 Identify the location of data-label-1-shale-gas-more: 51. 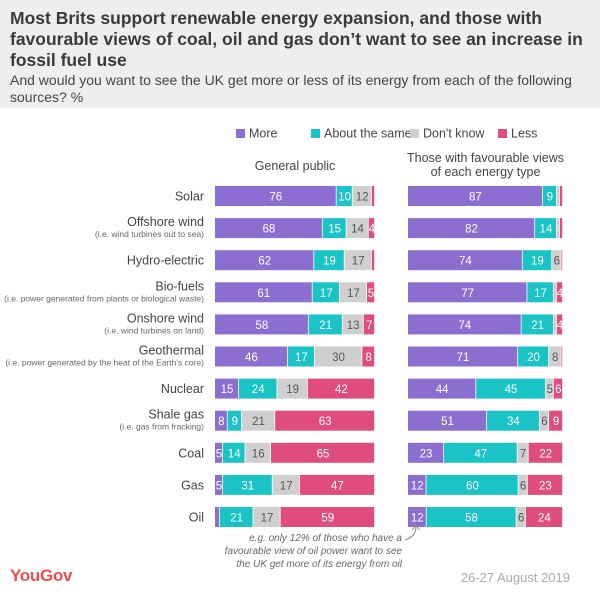
(447, 422).